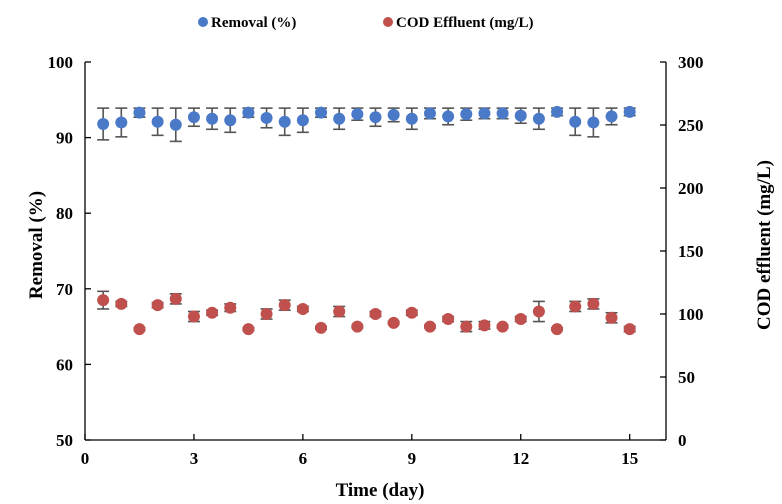 The width and height of the screenshot is (782, 504). What do you see at coordinates (691, 314) in the screenshot?
I see `y-right-tick-label: 100` at bounding box center [691, 314].